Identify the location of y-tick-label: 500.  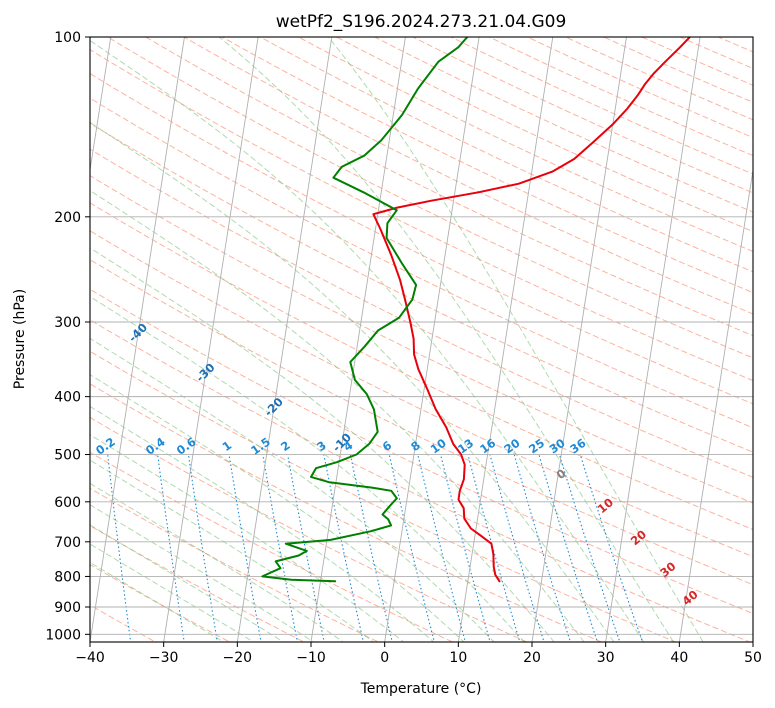
(67, 456).